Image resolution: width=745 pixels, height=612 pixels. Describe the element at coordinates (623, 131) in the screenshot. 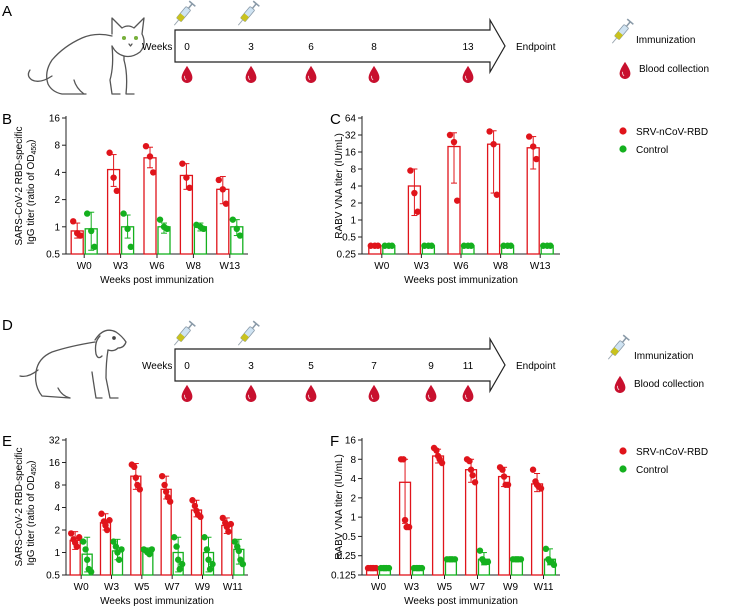

I see `legend-marker-srv-top` at that location.